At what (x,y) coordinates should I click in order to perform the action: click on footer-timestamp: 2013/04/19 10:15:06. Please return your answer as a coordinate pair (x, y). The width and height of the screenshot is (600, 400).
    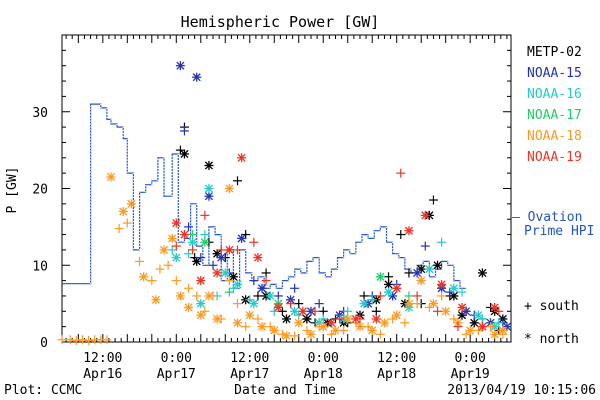
    Looking at the image, I should click on (521, 390).